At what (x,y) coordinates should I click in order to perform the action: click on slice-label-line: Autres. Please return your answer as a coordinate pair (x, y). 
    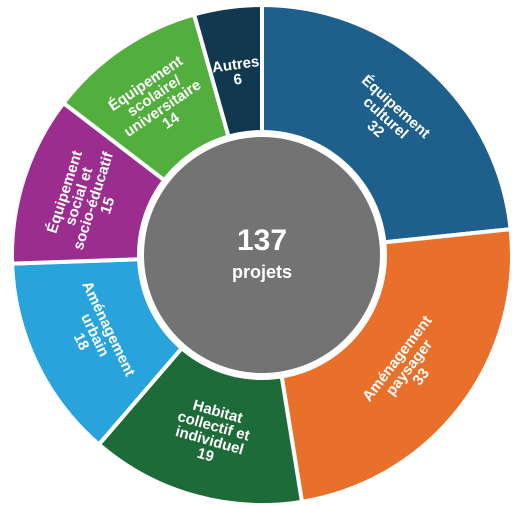
    Looking at the image, I should click on (235, 64).